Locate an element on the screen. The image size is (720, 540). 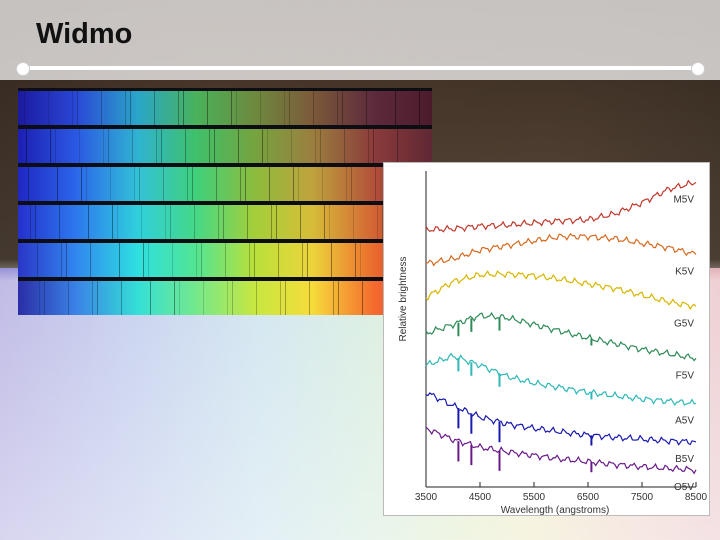
x-tick-label: 7500 is located at coordinates (642, 497).